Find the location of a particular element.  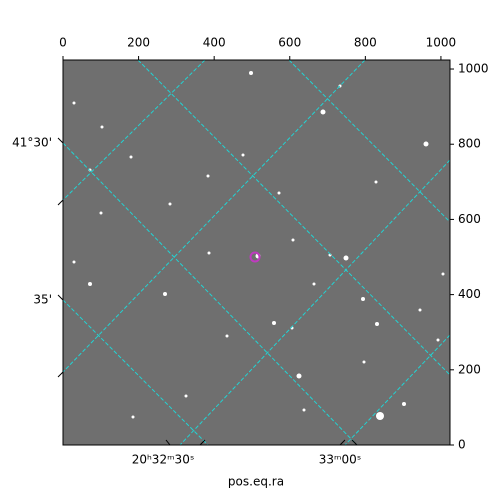

x-tick-label: 600 is located at coordinates (289, 43).